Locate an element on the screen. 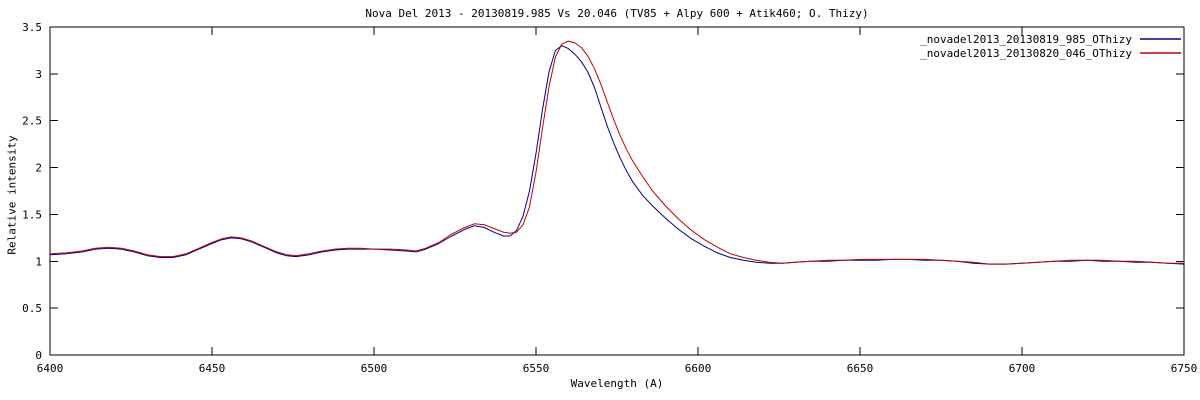  y-tick-label: 0 is located at coordinates (38, 355).